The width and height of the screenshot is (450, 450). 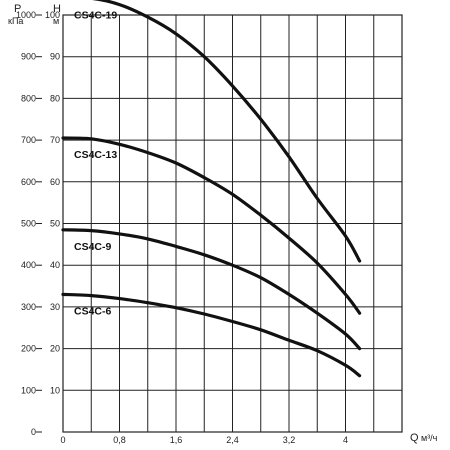 What do you see at coordinates (55, 349) in the screenshot?
I see `y-tick-label-right: 20` at bounding box center [55, 349].